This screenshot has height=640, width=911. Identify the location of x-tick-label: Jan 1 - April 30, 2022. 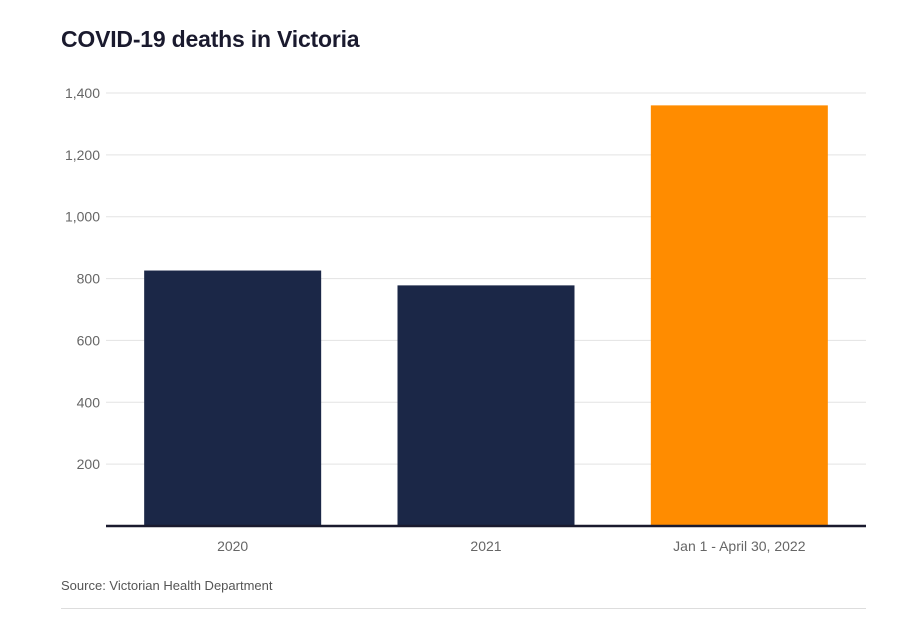
(739, 546).